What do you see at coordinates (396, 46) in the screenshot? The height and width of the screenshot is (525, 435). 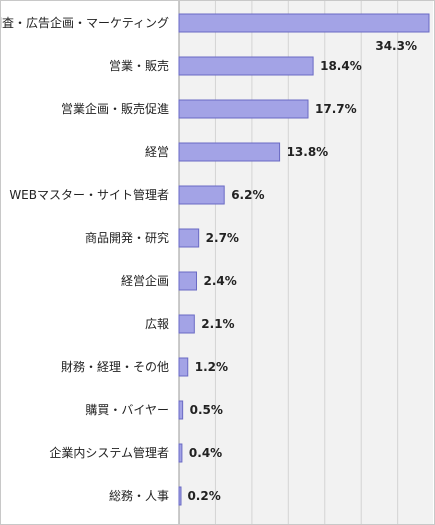 I see `value-label: 34.3%` at bounding box center [396, 46].